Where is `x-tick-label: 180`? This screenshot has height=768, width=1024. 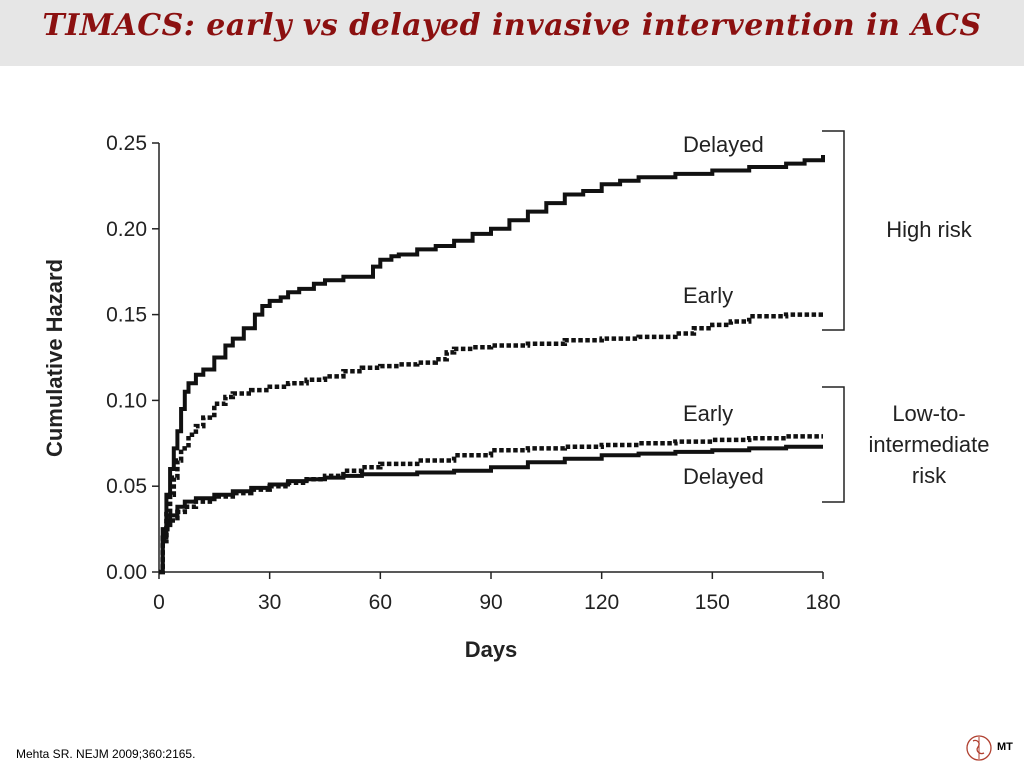
x-tick-label: 180 is located at coordinates (822, 602).